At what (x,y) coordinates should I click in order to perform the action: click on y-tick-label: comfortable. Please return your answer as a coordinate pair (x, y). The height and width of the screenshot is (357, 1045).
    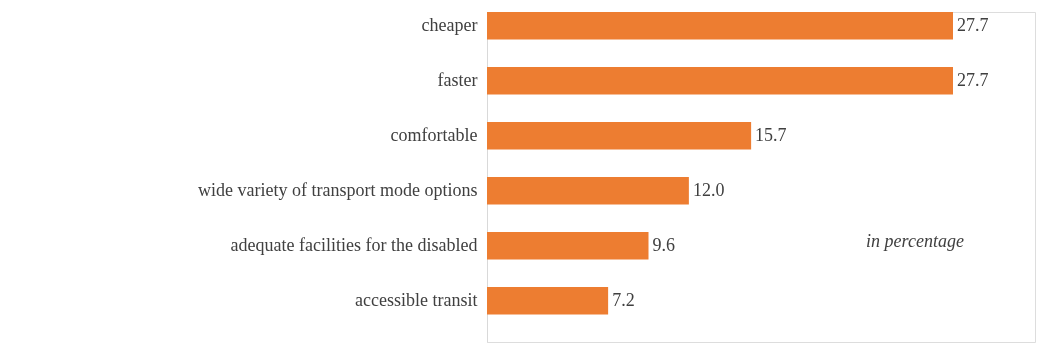
    Looking at the image, I should click on (434, 134).